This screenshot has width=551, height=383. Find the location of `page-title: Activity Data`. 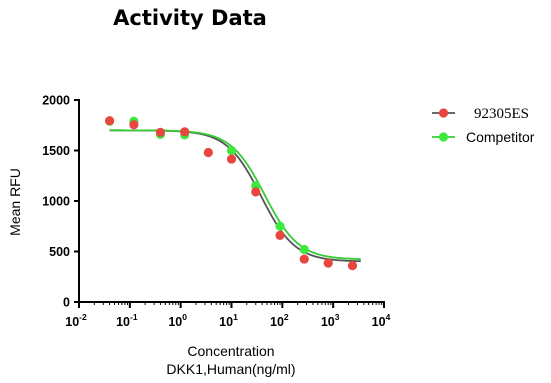

page-title: Activity Data is located at coordinates (190, 18).